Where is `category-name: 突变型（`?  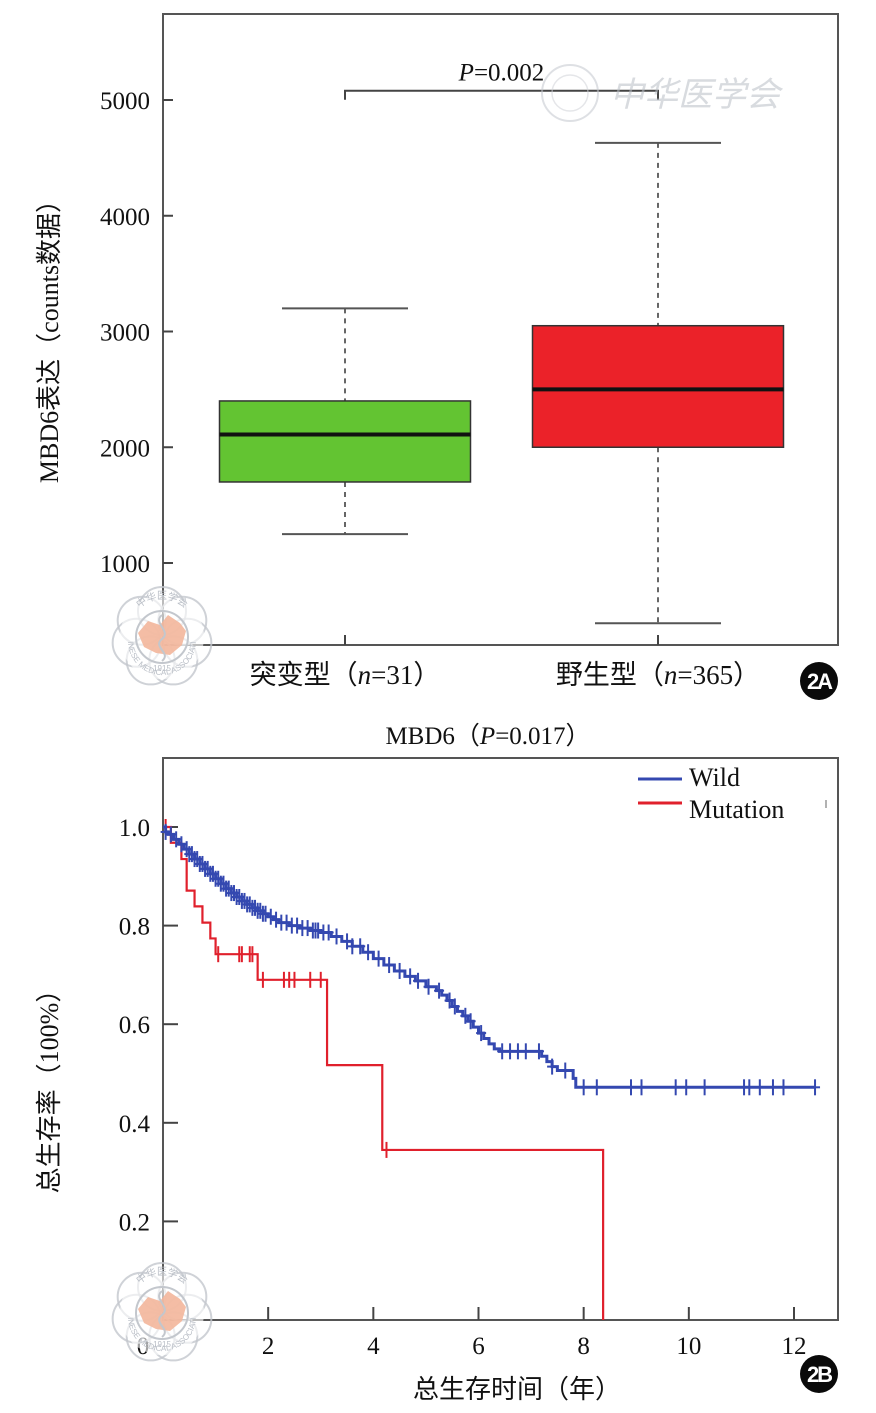
category-name: 突变型（ is located at coordinates (304, 675).